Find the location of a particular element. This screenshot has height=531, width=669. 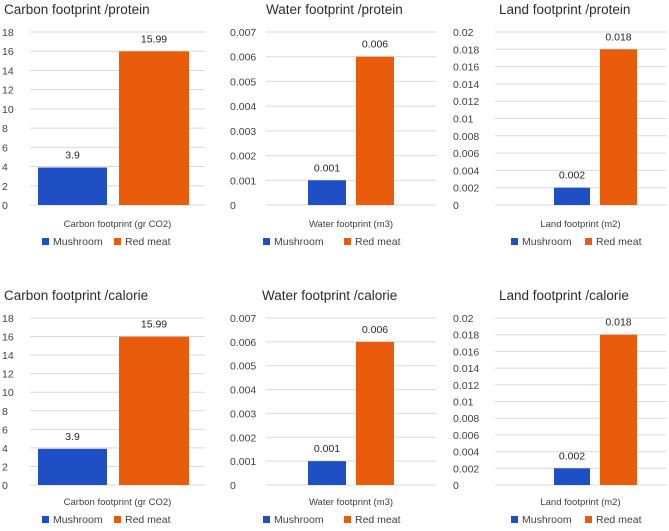

data-label: 0.001 is located at coordinates (327, 449).